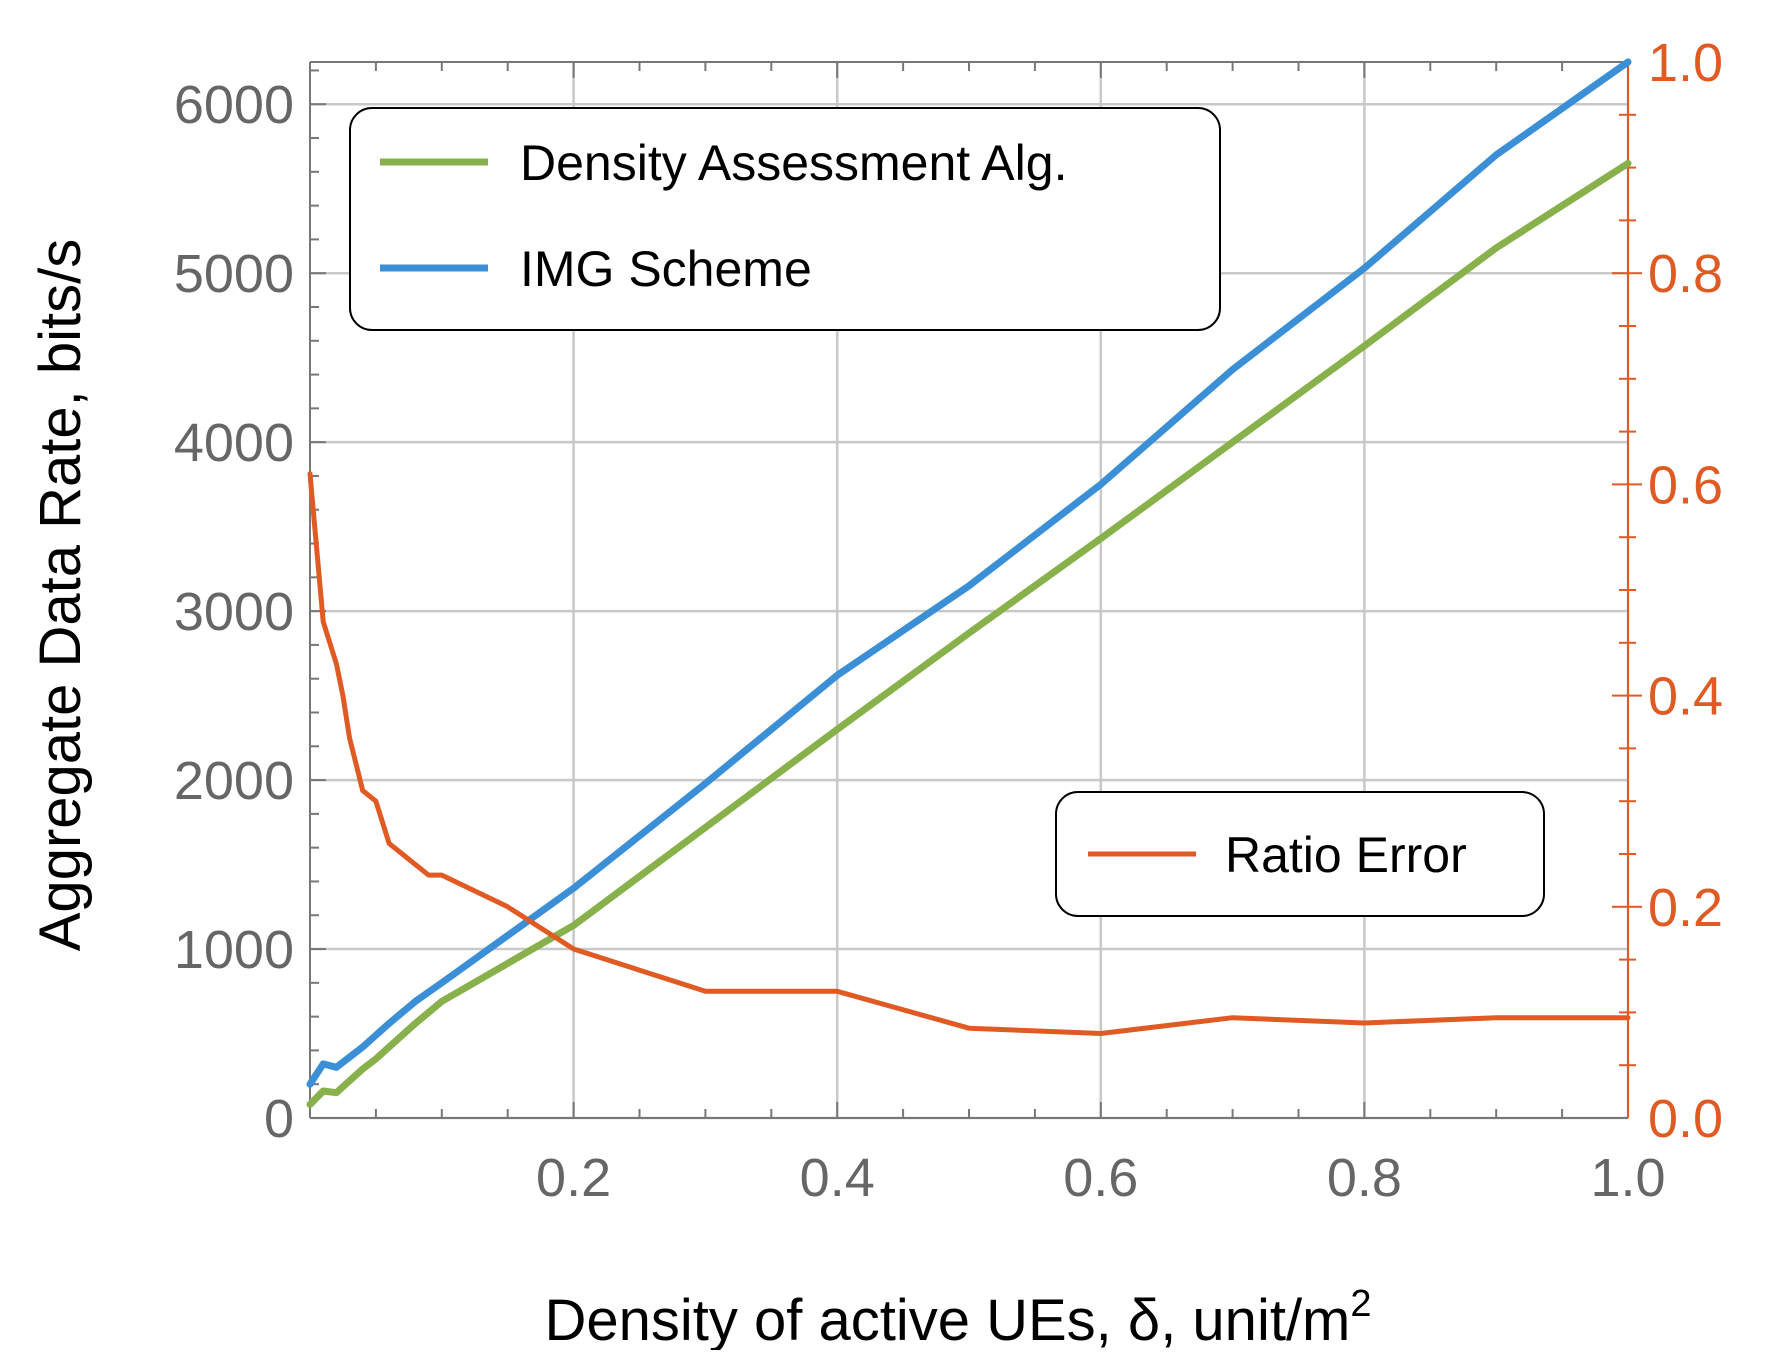 The image size is (1774, 1355). Describe the element at coordinates (1685, 697) in the screenshot. I see `y2-tick-label-2: 0.4` at that location.